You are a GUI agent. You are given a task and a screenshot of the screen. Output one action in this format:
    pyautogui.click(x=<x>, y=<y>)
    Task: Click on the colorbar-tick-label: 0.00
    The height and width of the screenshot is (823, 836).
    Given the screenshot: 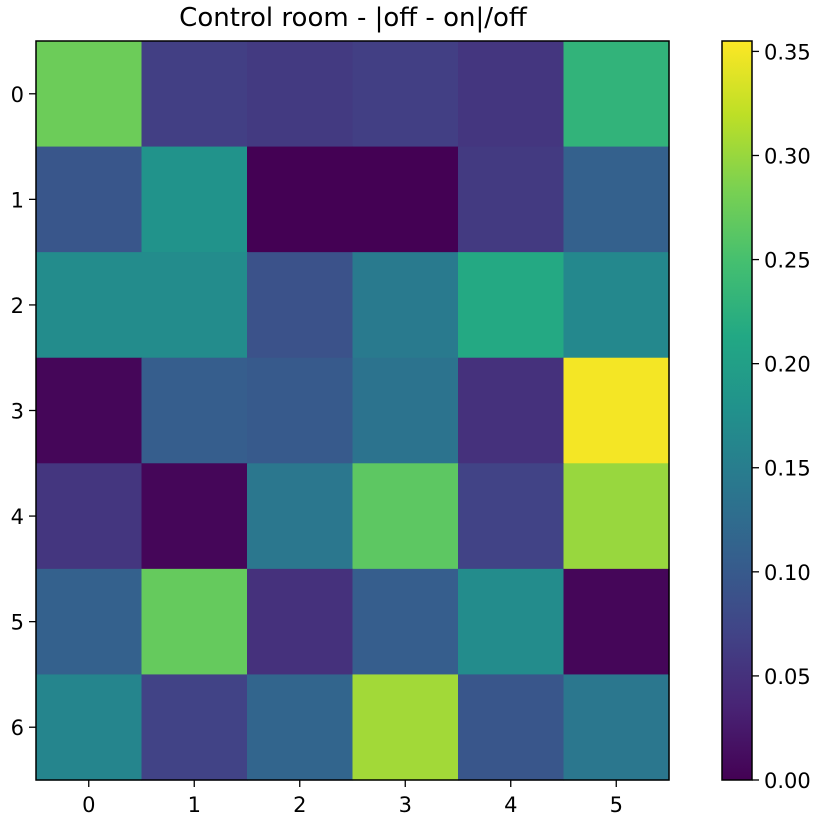 What is the action you would take?
    pyautogui.click(x=787, y=781)
    